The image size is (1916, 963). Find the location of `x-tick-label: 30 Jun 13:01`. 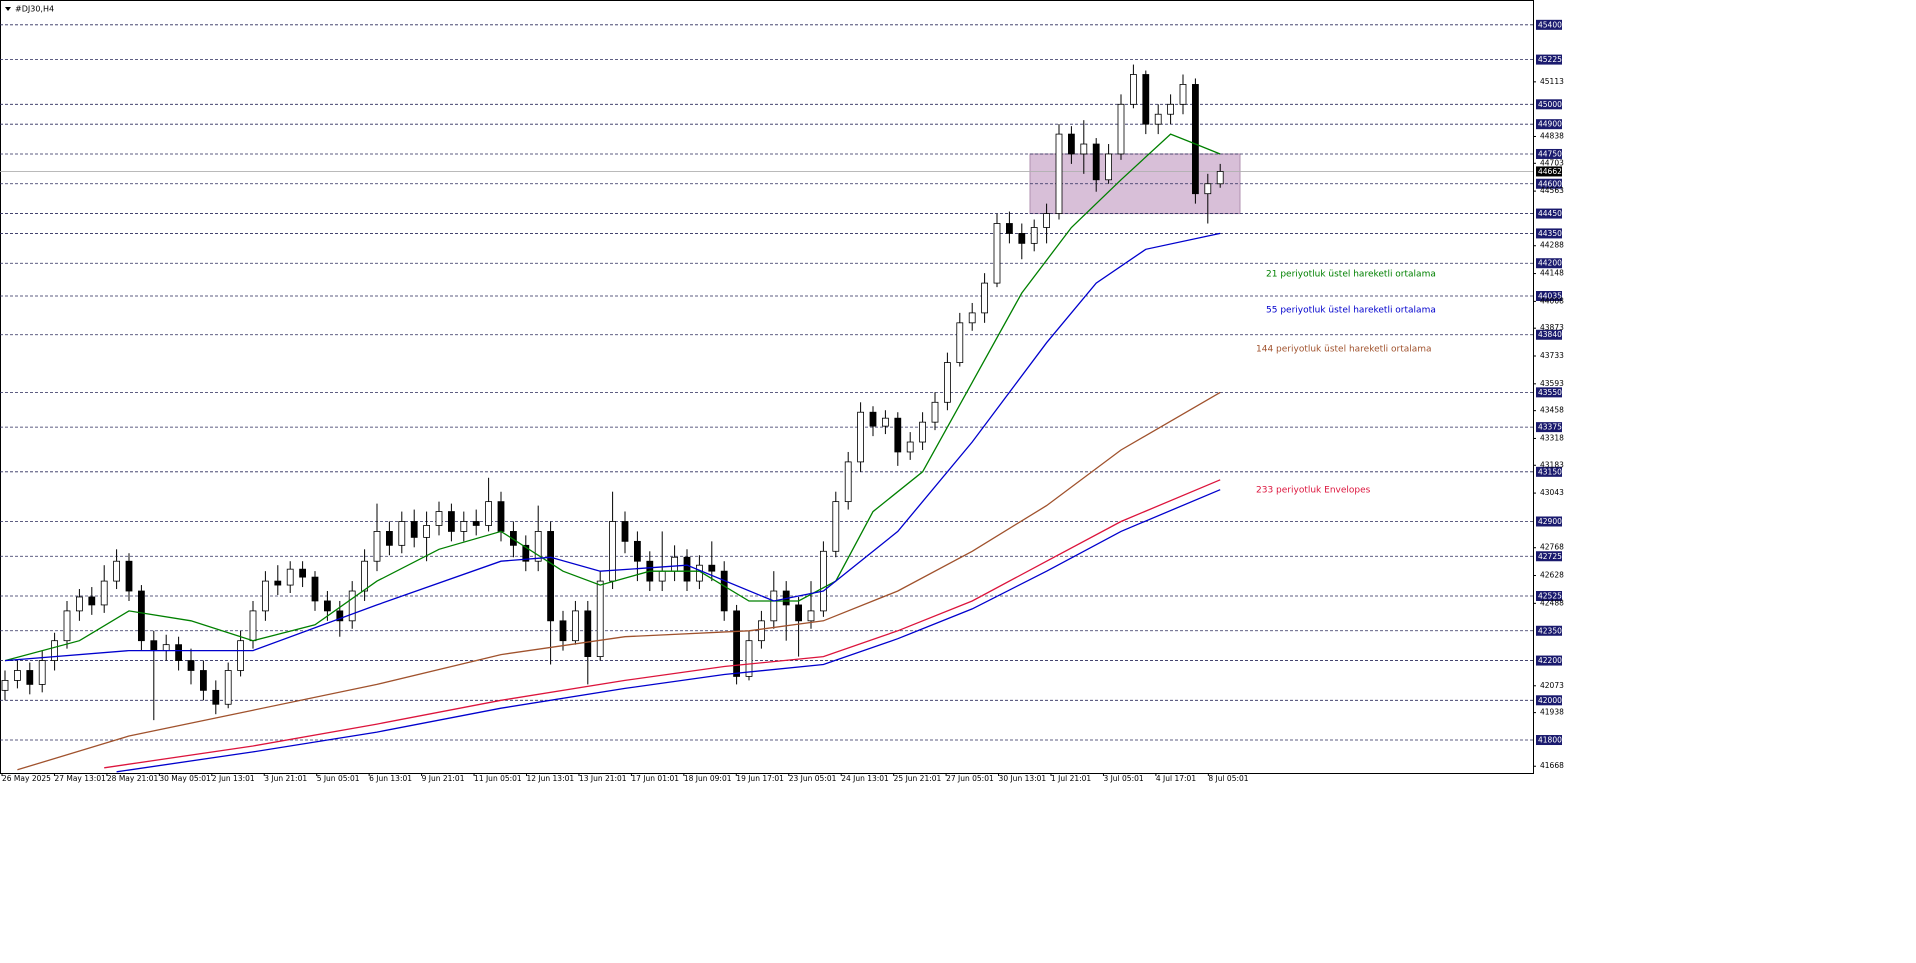

x-tick-label: 30 Jun 13:01 is located at coordinates (1023, 778).